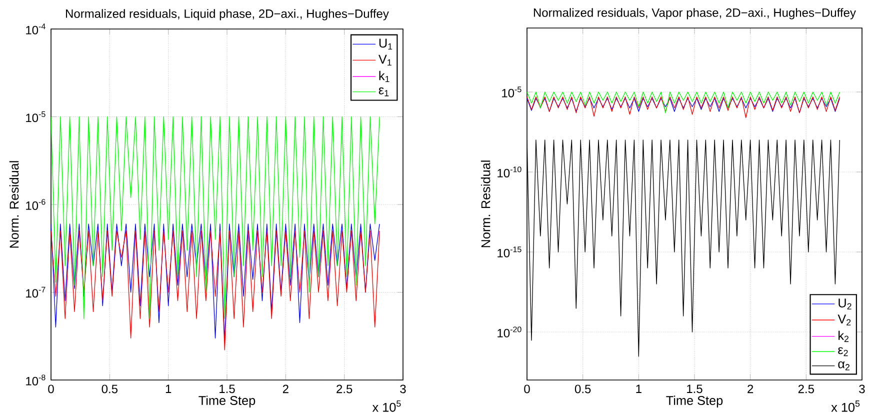 The height and width of the screenshot is (417, 881). What do you see at coordinates (383, 91) in the screenshot?
I see `legend-label: ε$_{1}$` at bounding box center [383, 91].